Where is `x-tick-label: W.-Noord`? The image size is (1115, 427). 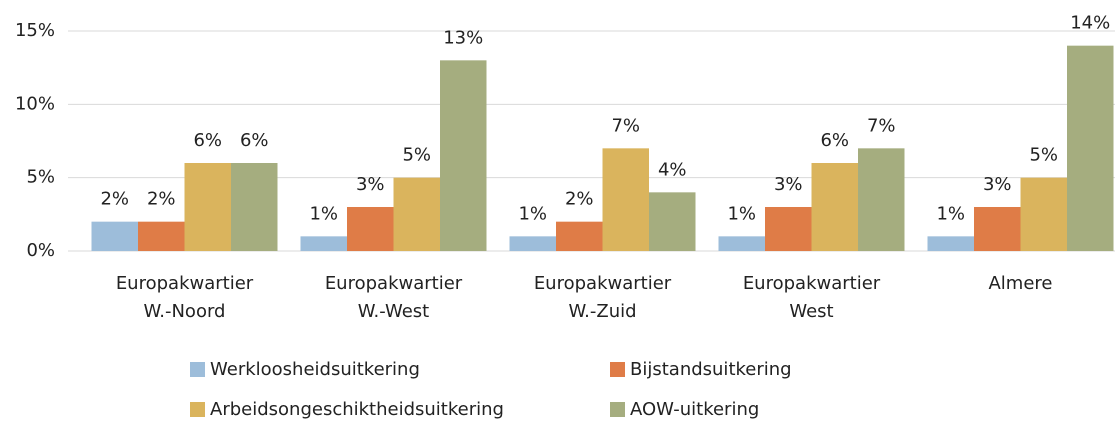
x-tick-label: W.-Noord is located at coordinates (185, 311).